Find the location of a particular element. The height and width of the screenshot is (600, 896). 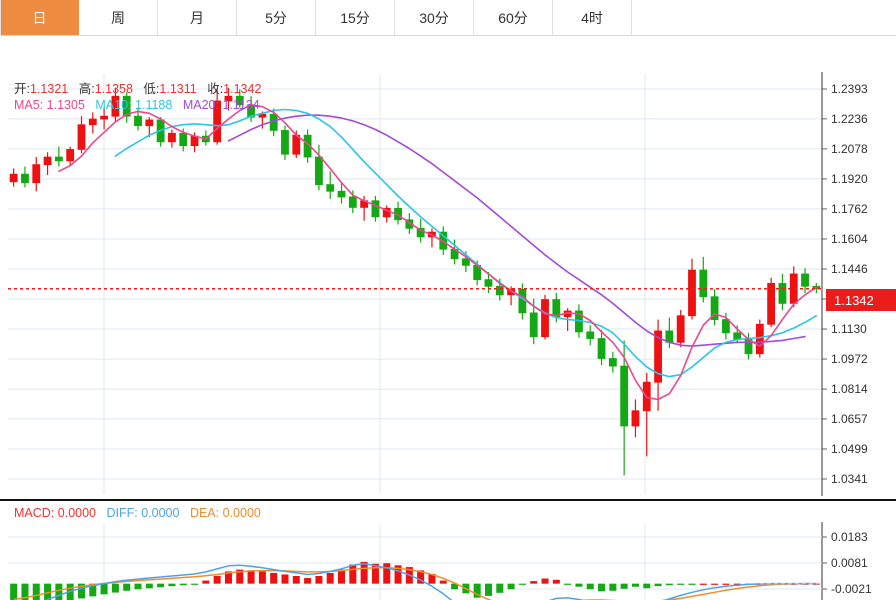

dea-value: 0.0000 is located at coordinates (241, 513).